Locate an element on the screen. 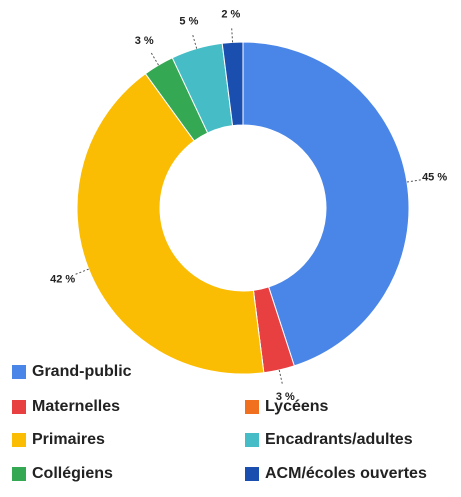 This screenshot has height=497, width=461. legend-label: ACM/écoles ouvertes is located at coordinates (346, 473).